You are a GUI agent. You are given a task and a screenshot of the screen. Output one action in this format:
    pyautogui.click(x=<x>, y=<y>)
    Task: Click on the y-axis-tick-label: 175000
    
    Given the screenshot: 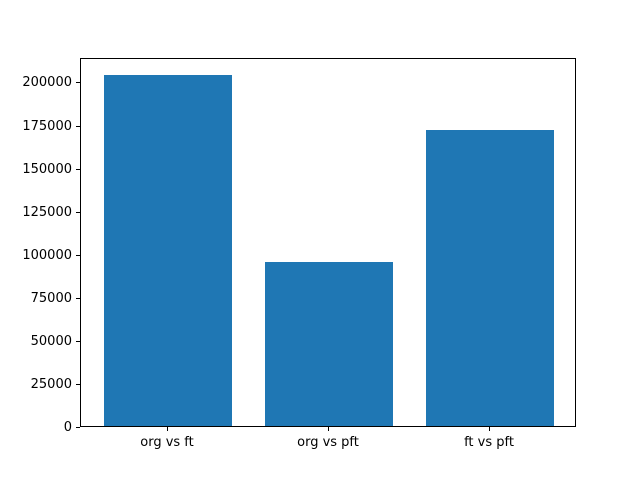 What is the action you would take?
    pyautogui.click(x=47, y=126)
    